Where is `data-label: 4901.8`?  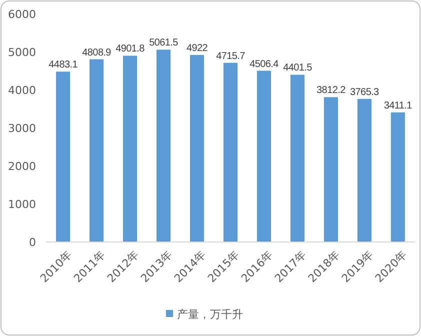 data-label: 4901.8 is located at coordinates (131, 49).